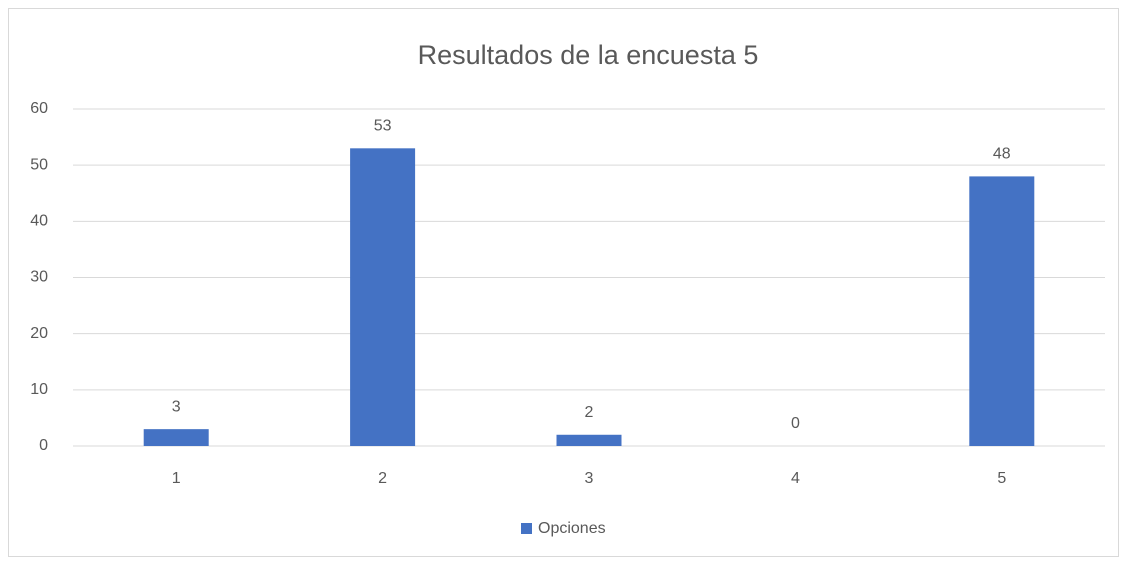  Describe the element at coordinates (795, 478) in the screenshot. I see `x-tick-label: 4` at that location.